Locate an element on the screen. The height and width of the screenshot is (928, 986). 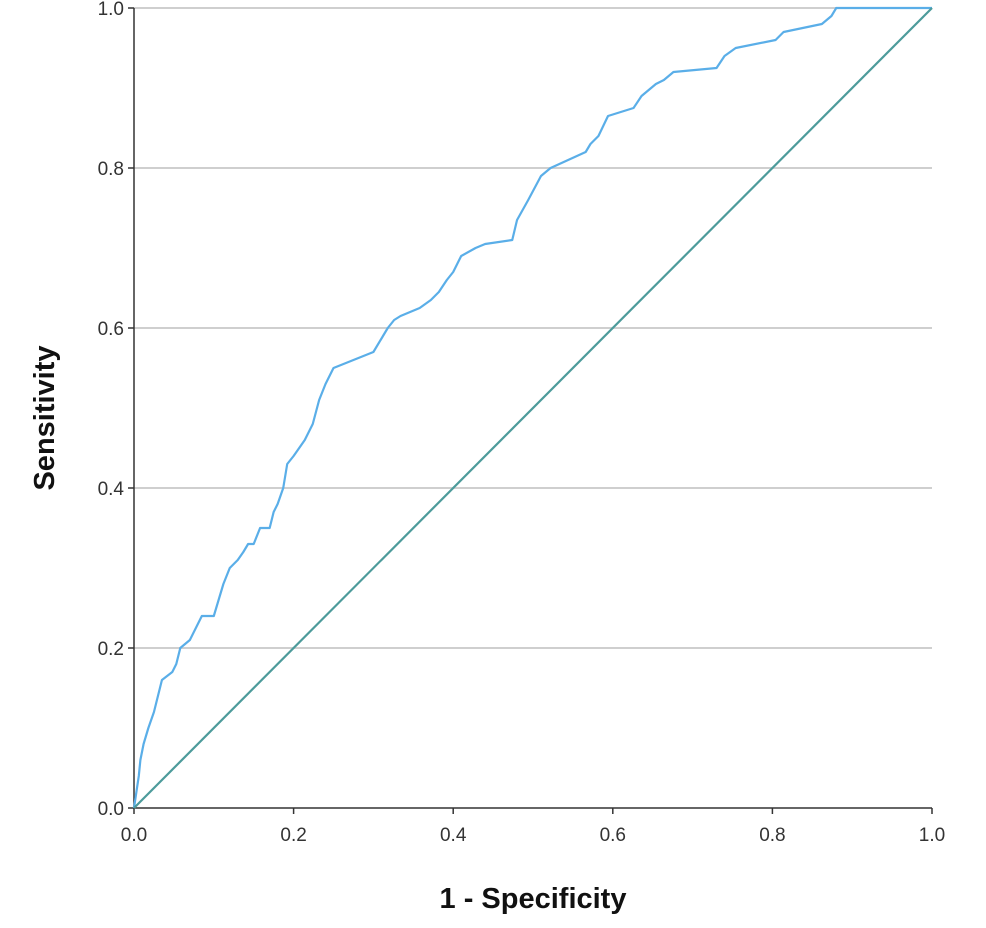
x-tick-labels: 0.0 0.2 0.4 0.6 0.8 1.0 is located at coordinates (533, 835).